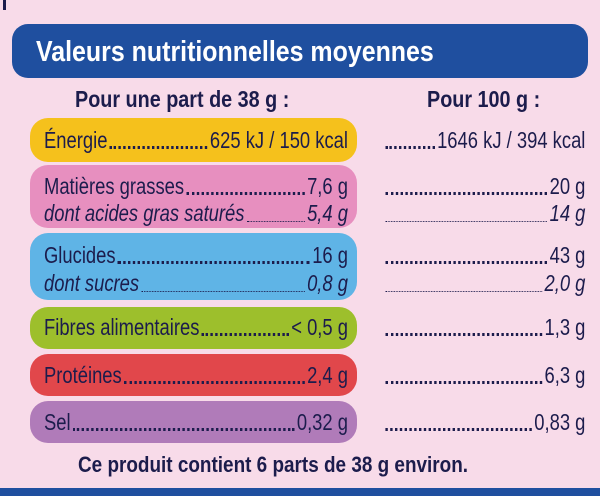 This screenshot has width=600, height=496. Describe the element at coordinates (565, 283) in the screenshot. I see `nutrient-value: 2,0 g` at that location.